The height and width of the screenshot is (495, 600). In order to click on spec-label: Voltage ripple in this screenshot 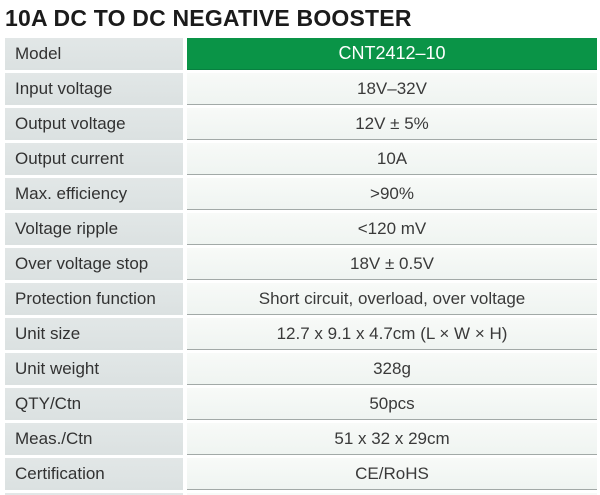, I will do `click(94, 229)`.